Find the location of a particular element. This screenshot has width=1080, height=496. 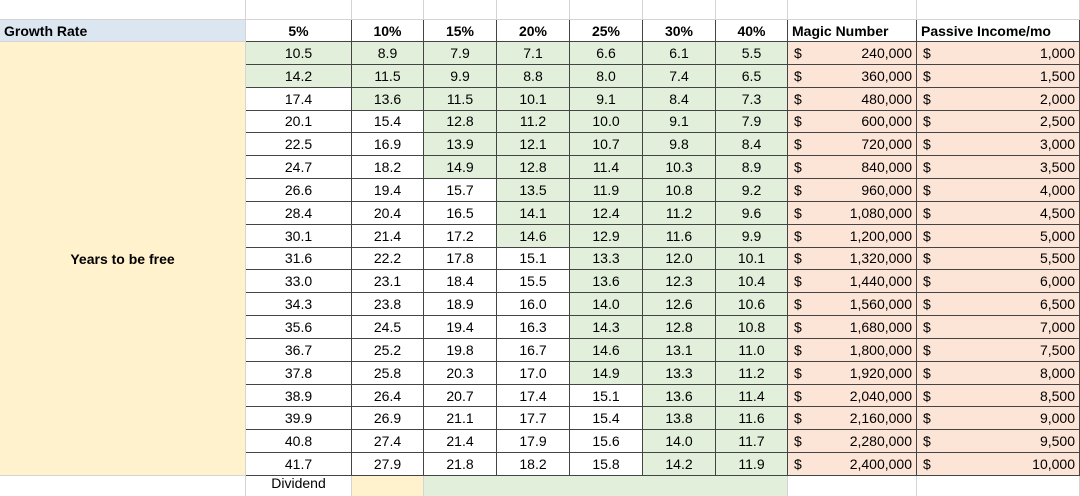

years-cell: 8.8 is located at coordinates (533, 76).